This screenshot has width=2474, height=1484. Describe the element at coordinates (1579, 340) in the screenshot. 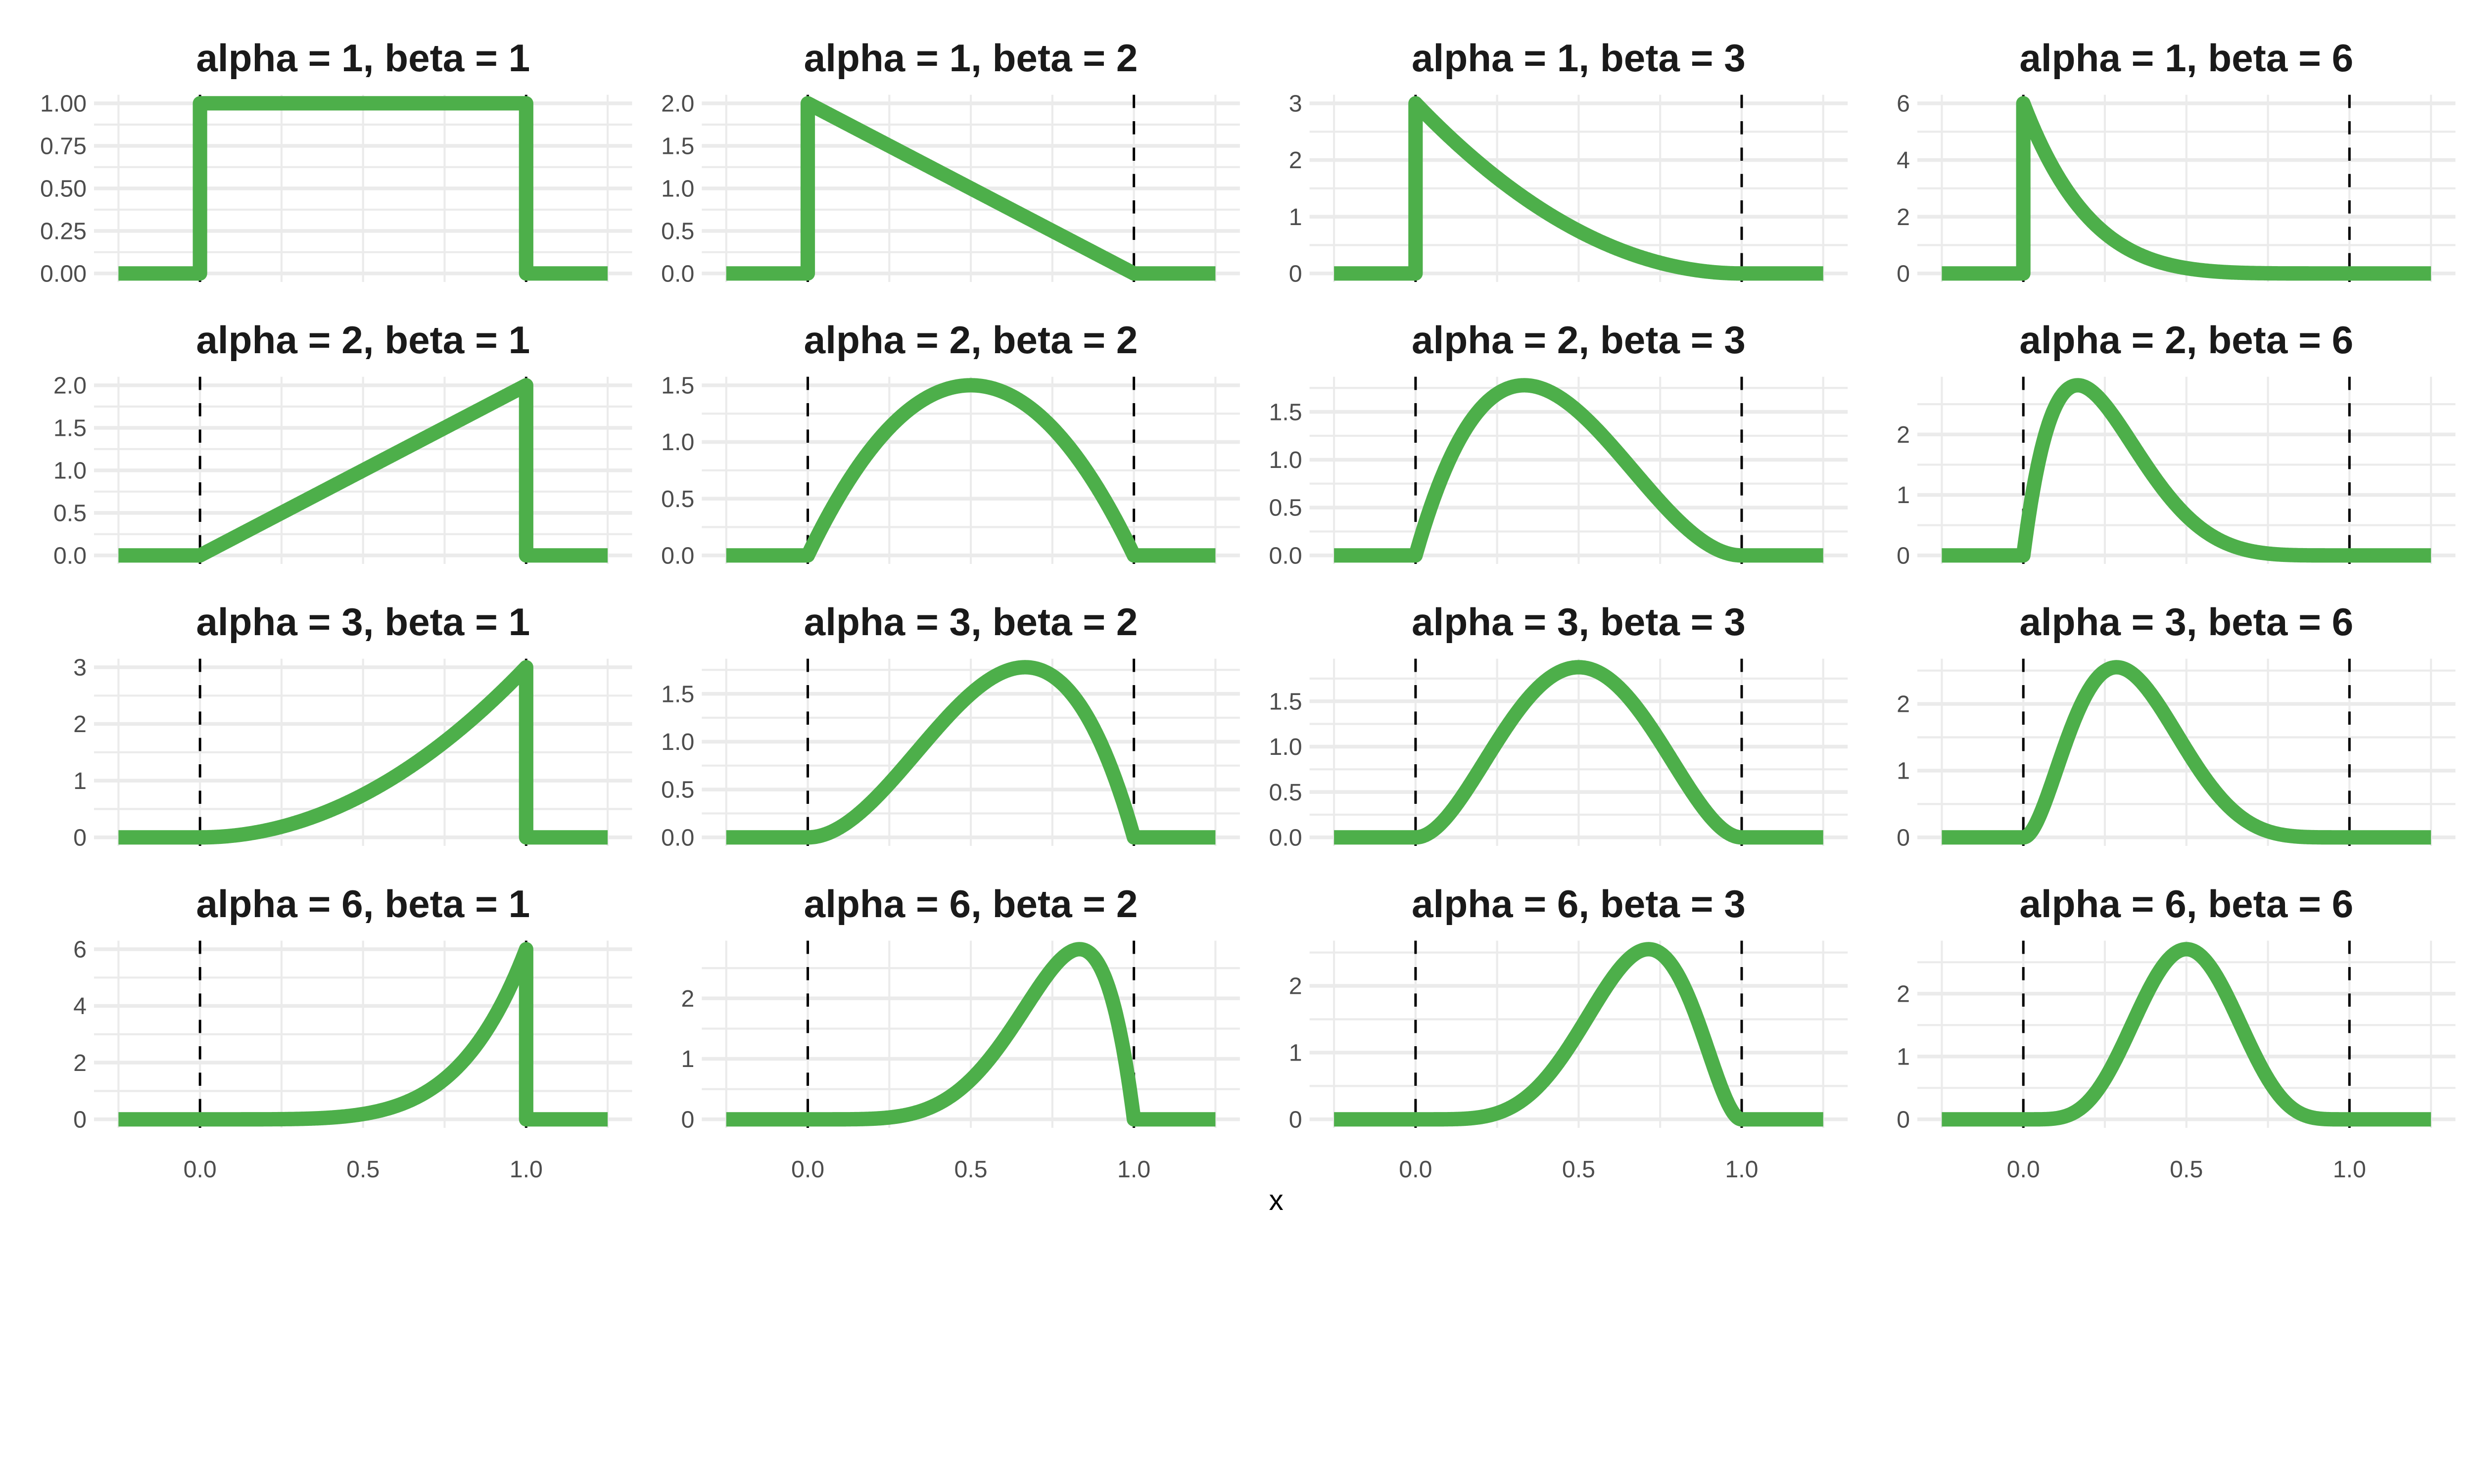

I see `facet-title: alpha = 2, beta = 3` at that location.